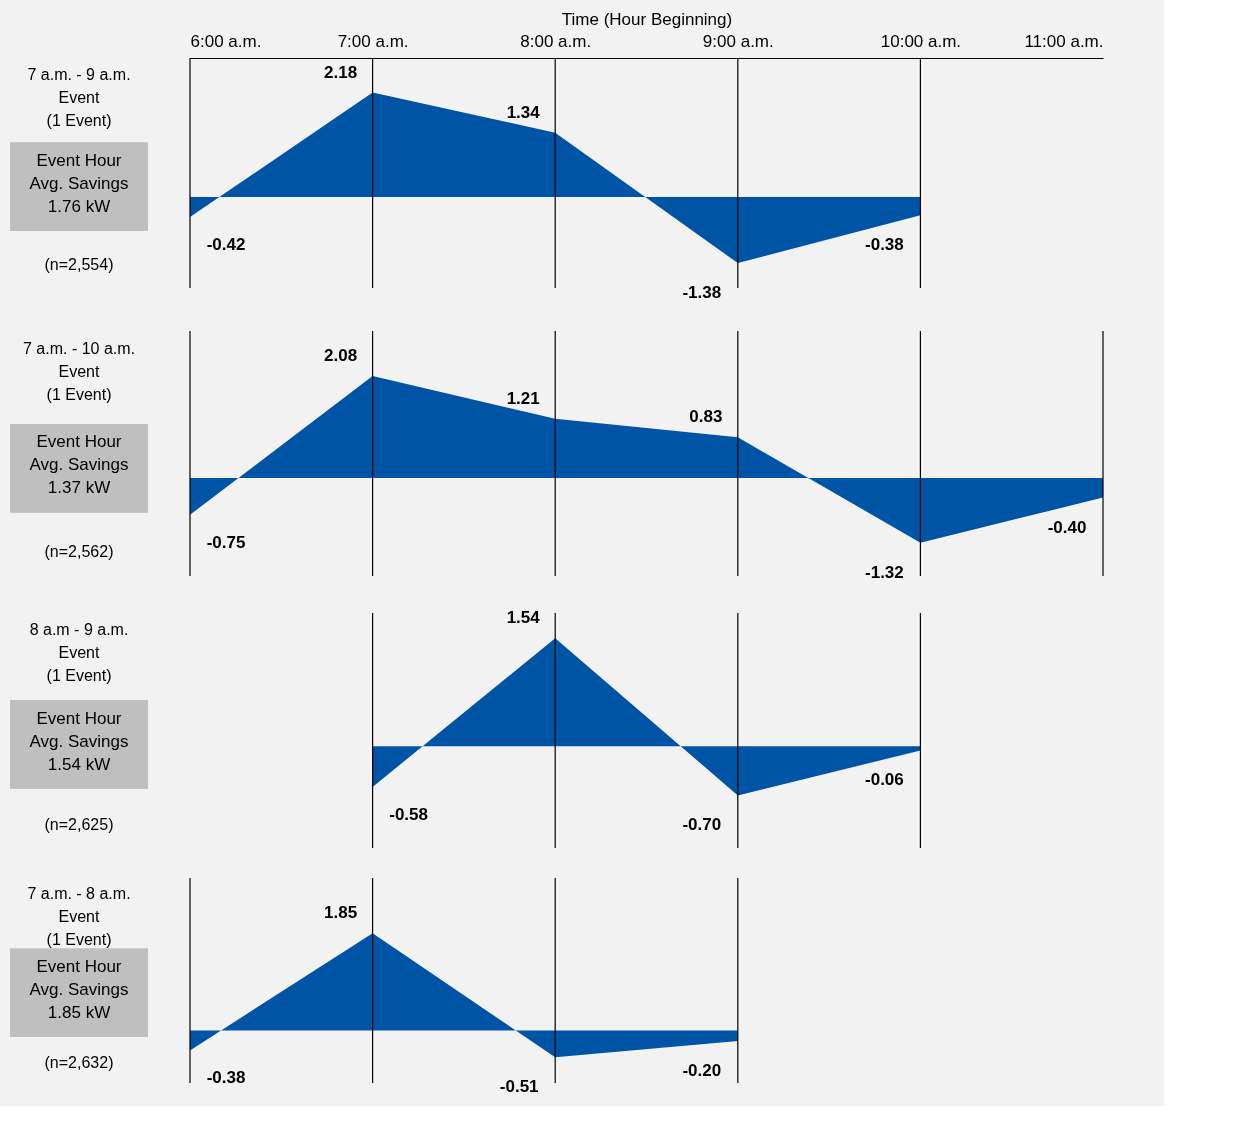 The width and height of the screenshot is (1249, 1137). What do you see at coordinates (79, 917) in the screenshot?
I see `text: 7 a.m. - 8 a.m. Event (1 Event)` at bounding box center [79, 917].